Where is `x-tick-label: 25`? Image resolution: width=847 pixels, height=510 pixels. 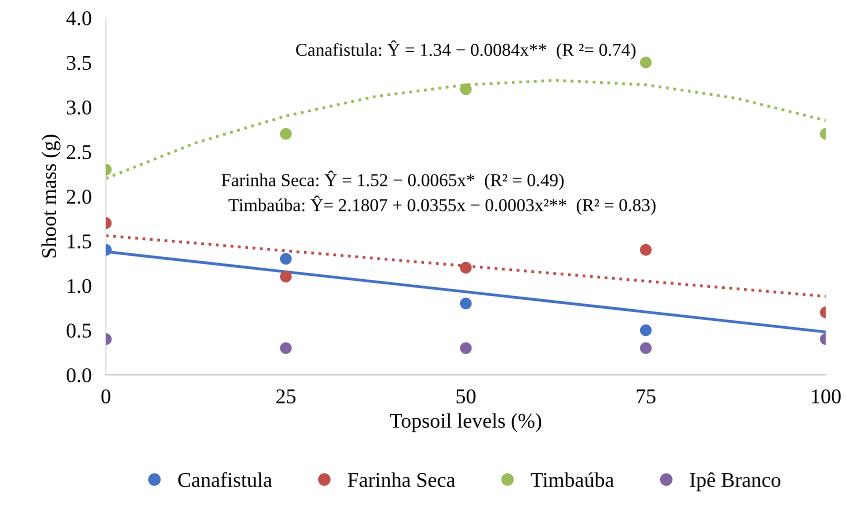
x-tick-label: 25 is located at coordinates (286, 396).